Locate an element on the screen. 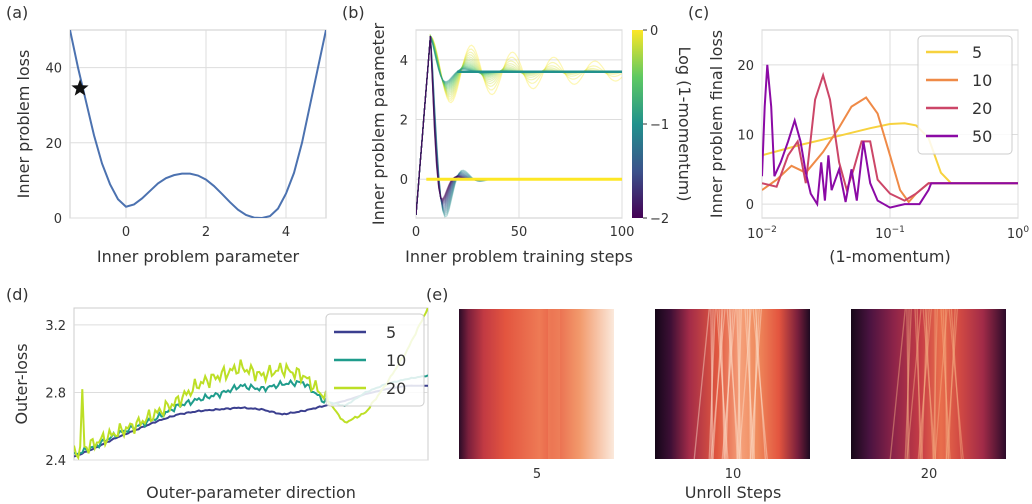 Image resolution: width=1032 pixels, height=504 pixels. panel-b-colorbar is located at coordinates (637, 124).